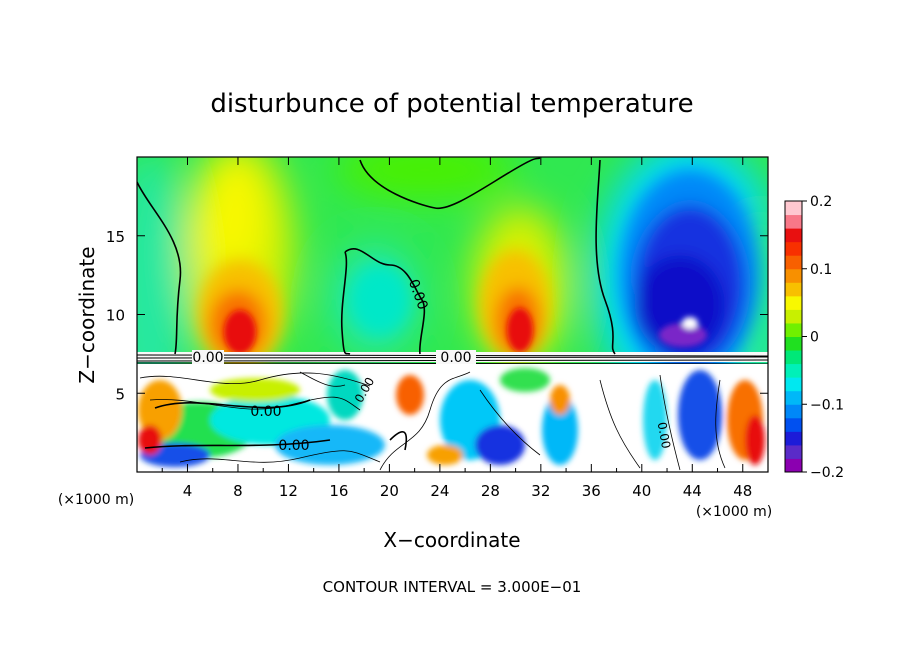 The image size is (904, 654). What do you see at coordinates (120, 394) in the screenshot?
I see `y-tick-label: 5` at bounding box center [120, 394].